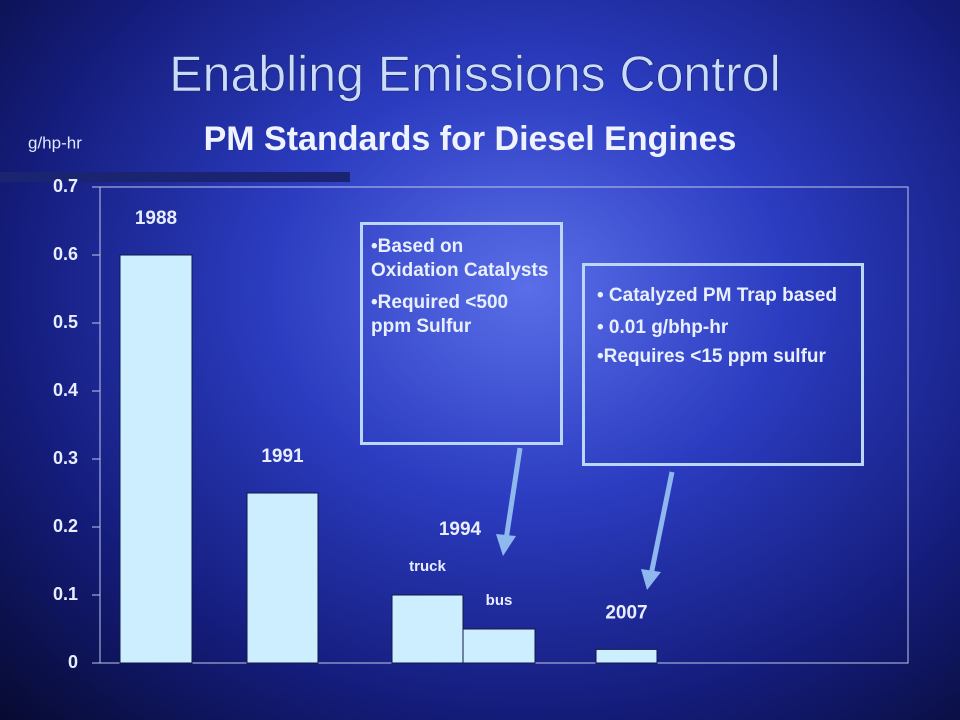  What do you see at coordinates (65, 594) in the screenshot?
I see `y-tick-label: 0.1` at bounding box center [65, 594].